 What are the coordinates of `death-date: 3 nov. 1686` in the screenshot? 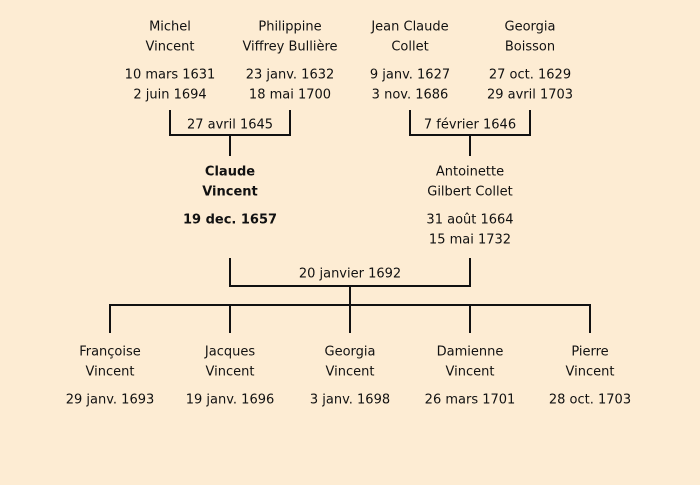 It's located at (410, 95).